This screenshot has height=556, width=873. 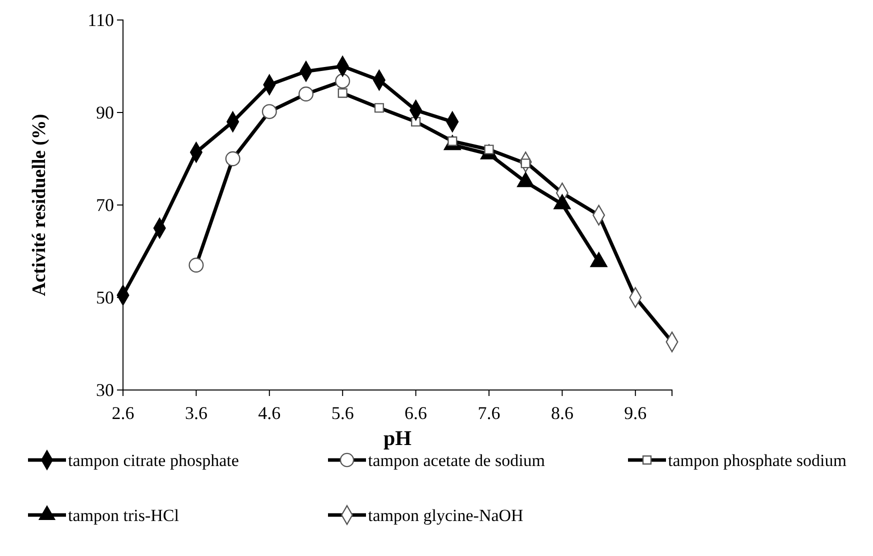 What do you see at coordinates (105, 297) in the screenshot?
I see `y-tick-label: 50` at bounding box center [105, 297].